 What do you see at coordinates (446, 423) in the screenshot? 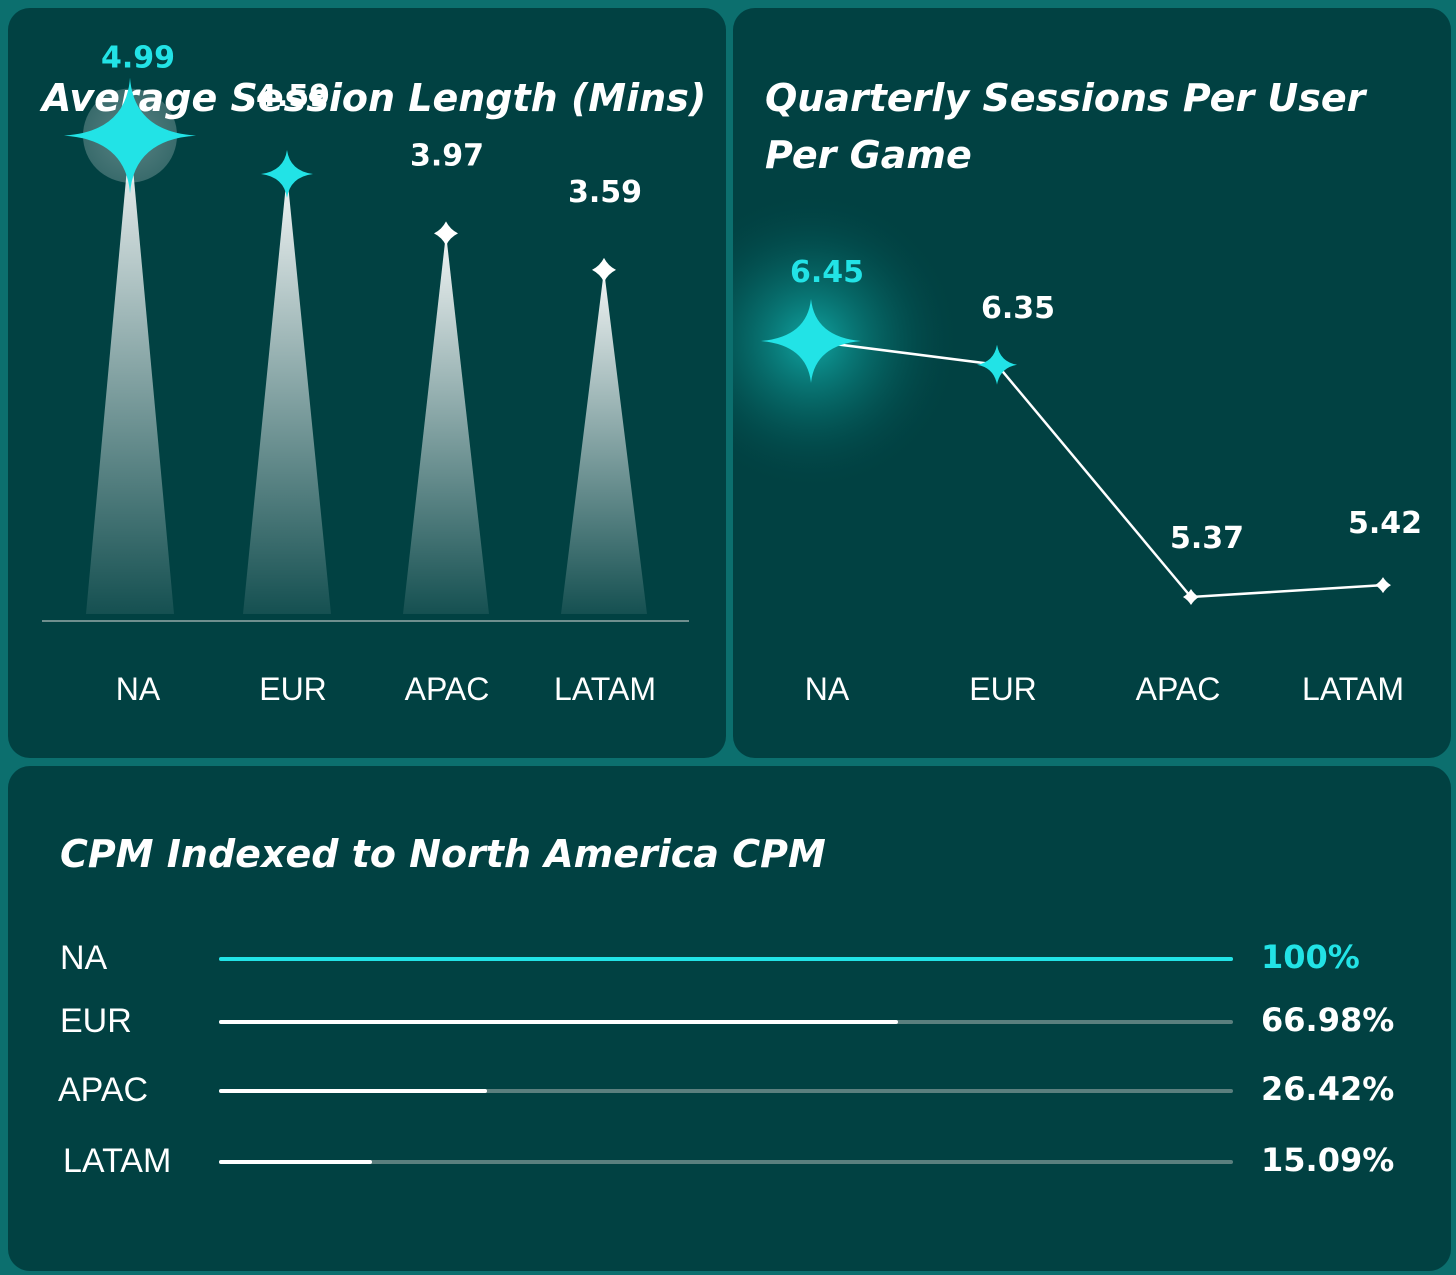
I see `bar-apac` at bounding box center [446, 423].